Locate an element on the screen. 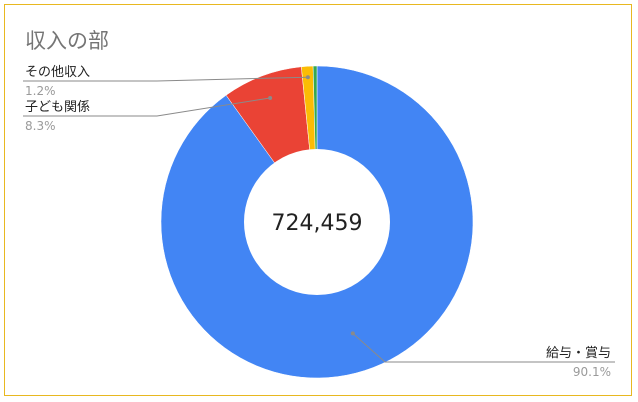  slice-percent-0: 90.1% is located at coordinates (592, 372).